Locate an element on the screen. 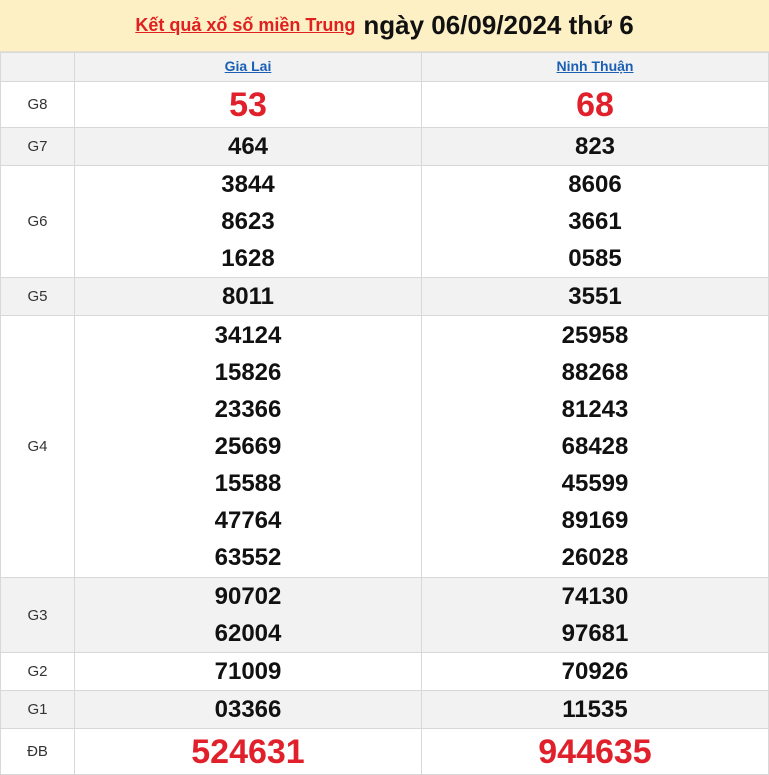 Image resolution: width=769 pixels, height=775 pixels. prize-number: 34124 is located at coordinates (248, 335).